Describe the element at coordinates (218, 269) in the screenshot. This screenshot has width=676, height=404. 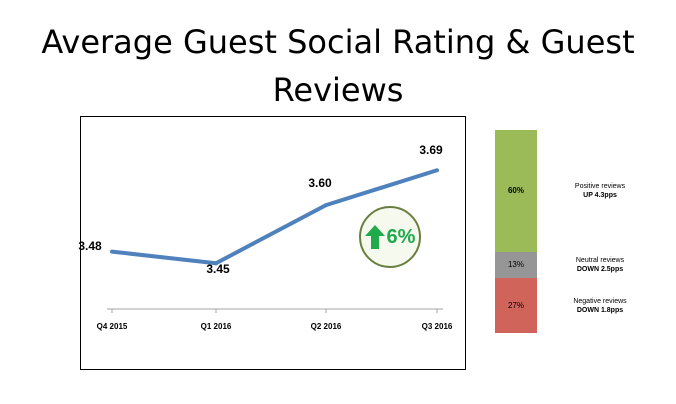
I see `data-label: 3.45` at that location.